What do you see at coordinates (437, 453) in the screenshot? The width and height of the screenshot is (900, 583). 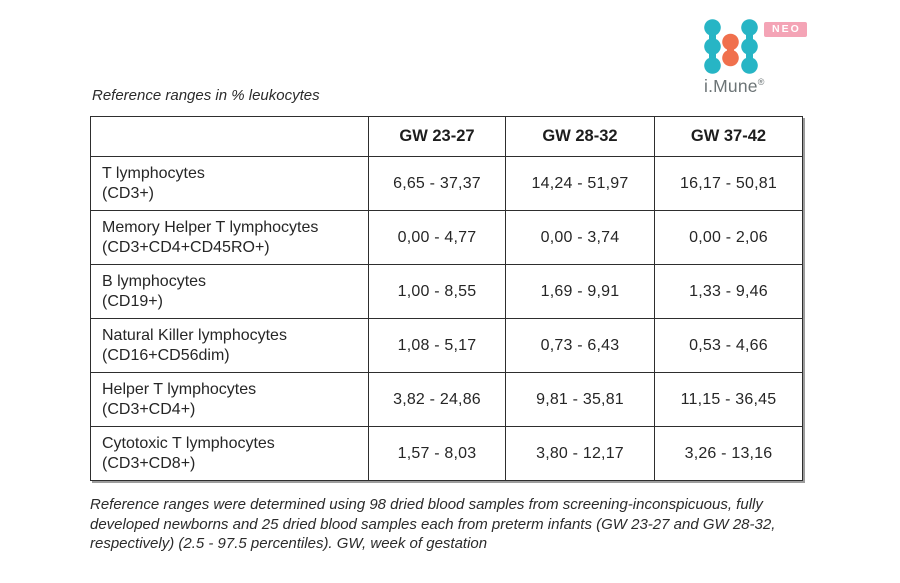 I see `range-value-cell: 1,57 - 8,03` at bounding box center [437, 453].